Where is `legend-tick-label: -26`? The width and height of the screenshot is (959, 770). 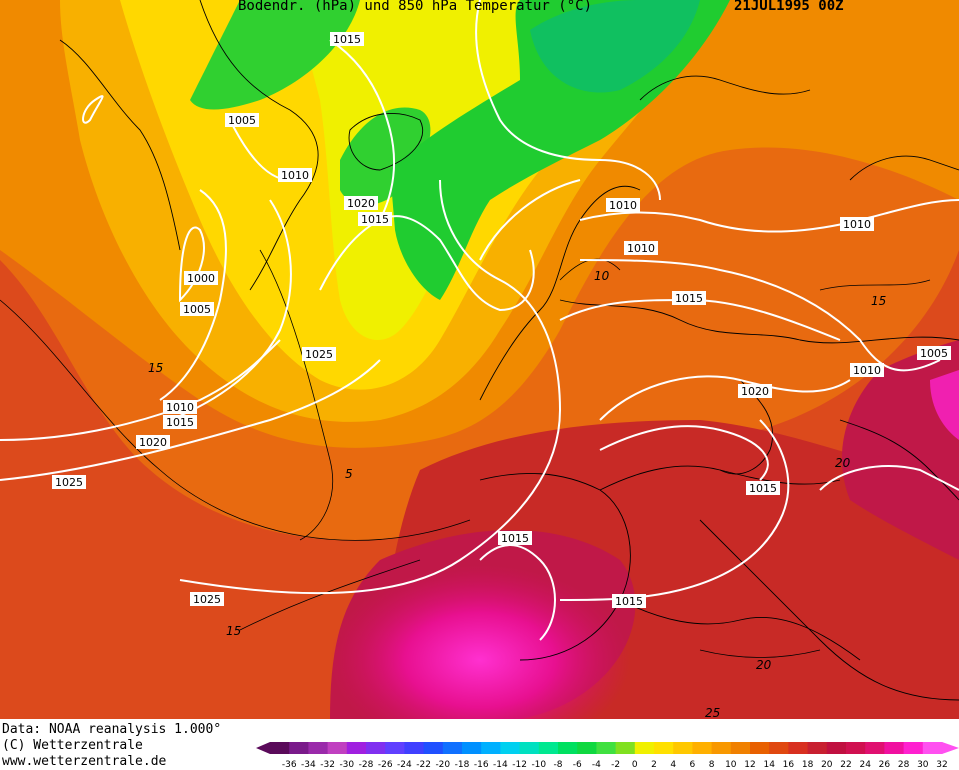
legend-tick-label: -26 is located at coordinates (385, 765).